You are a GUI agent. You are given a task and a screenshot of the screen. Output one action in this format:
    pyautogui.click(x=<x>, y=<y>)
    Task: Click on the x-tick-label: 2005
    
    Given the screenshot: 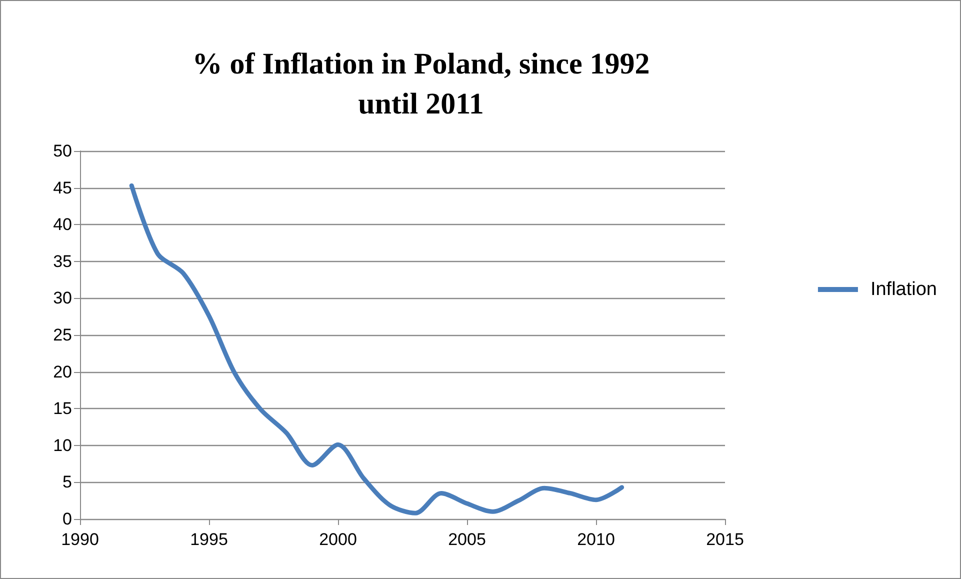 What is the action you would take?
    pyautogui.click(x=467, y=539)
    